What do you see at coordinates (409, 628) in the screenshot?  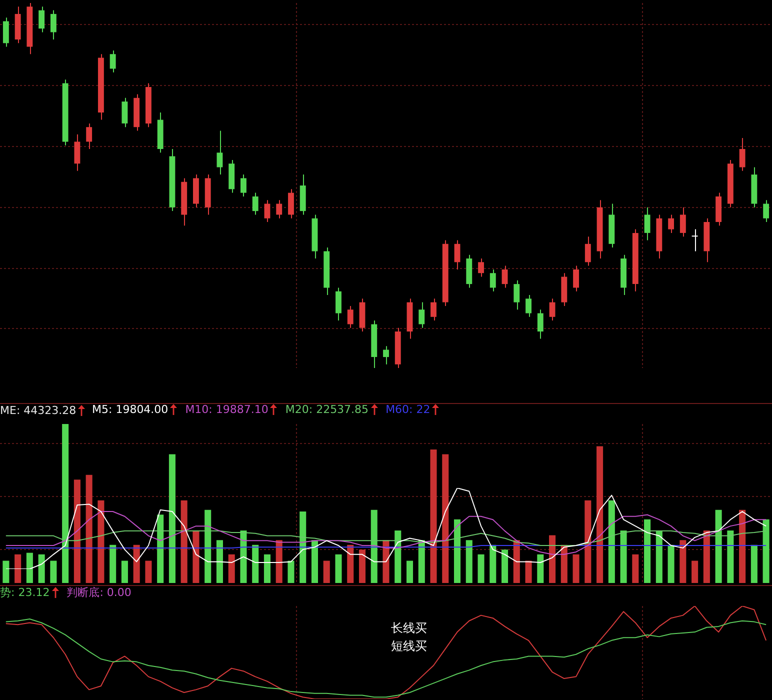 I see `annotation: 长线买` at bounding box center [409, 628].